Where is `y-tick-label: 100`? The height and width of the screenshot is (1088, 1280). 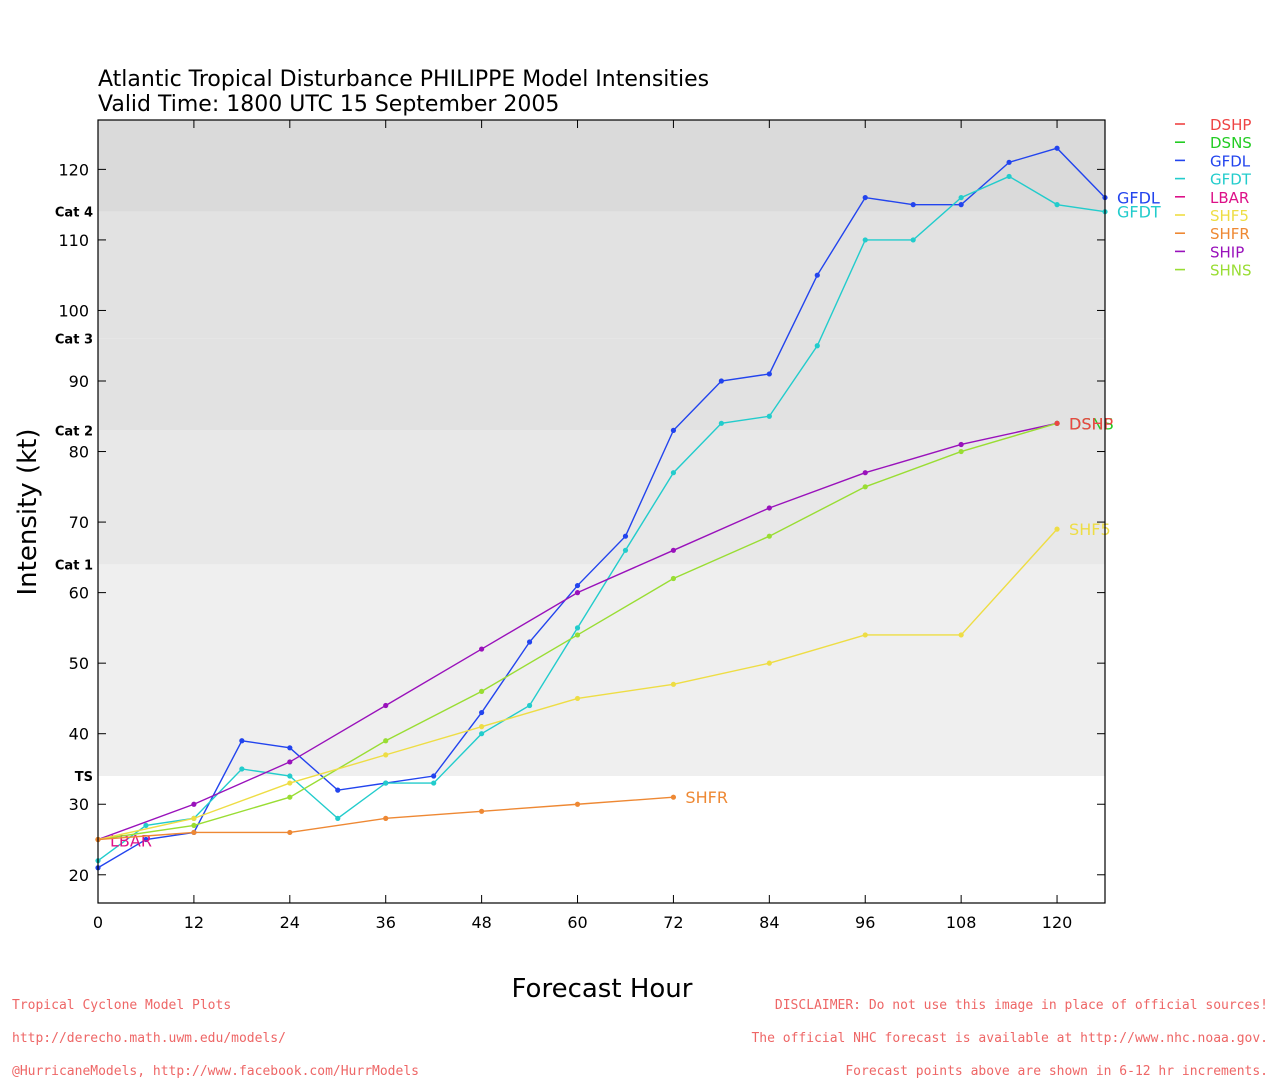
y-tick-label: 100 is located at coordinates (73, 310).